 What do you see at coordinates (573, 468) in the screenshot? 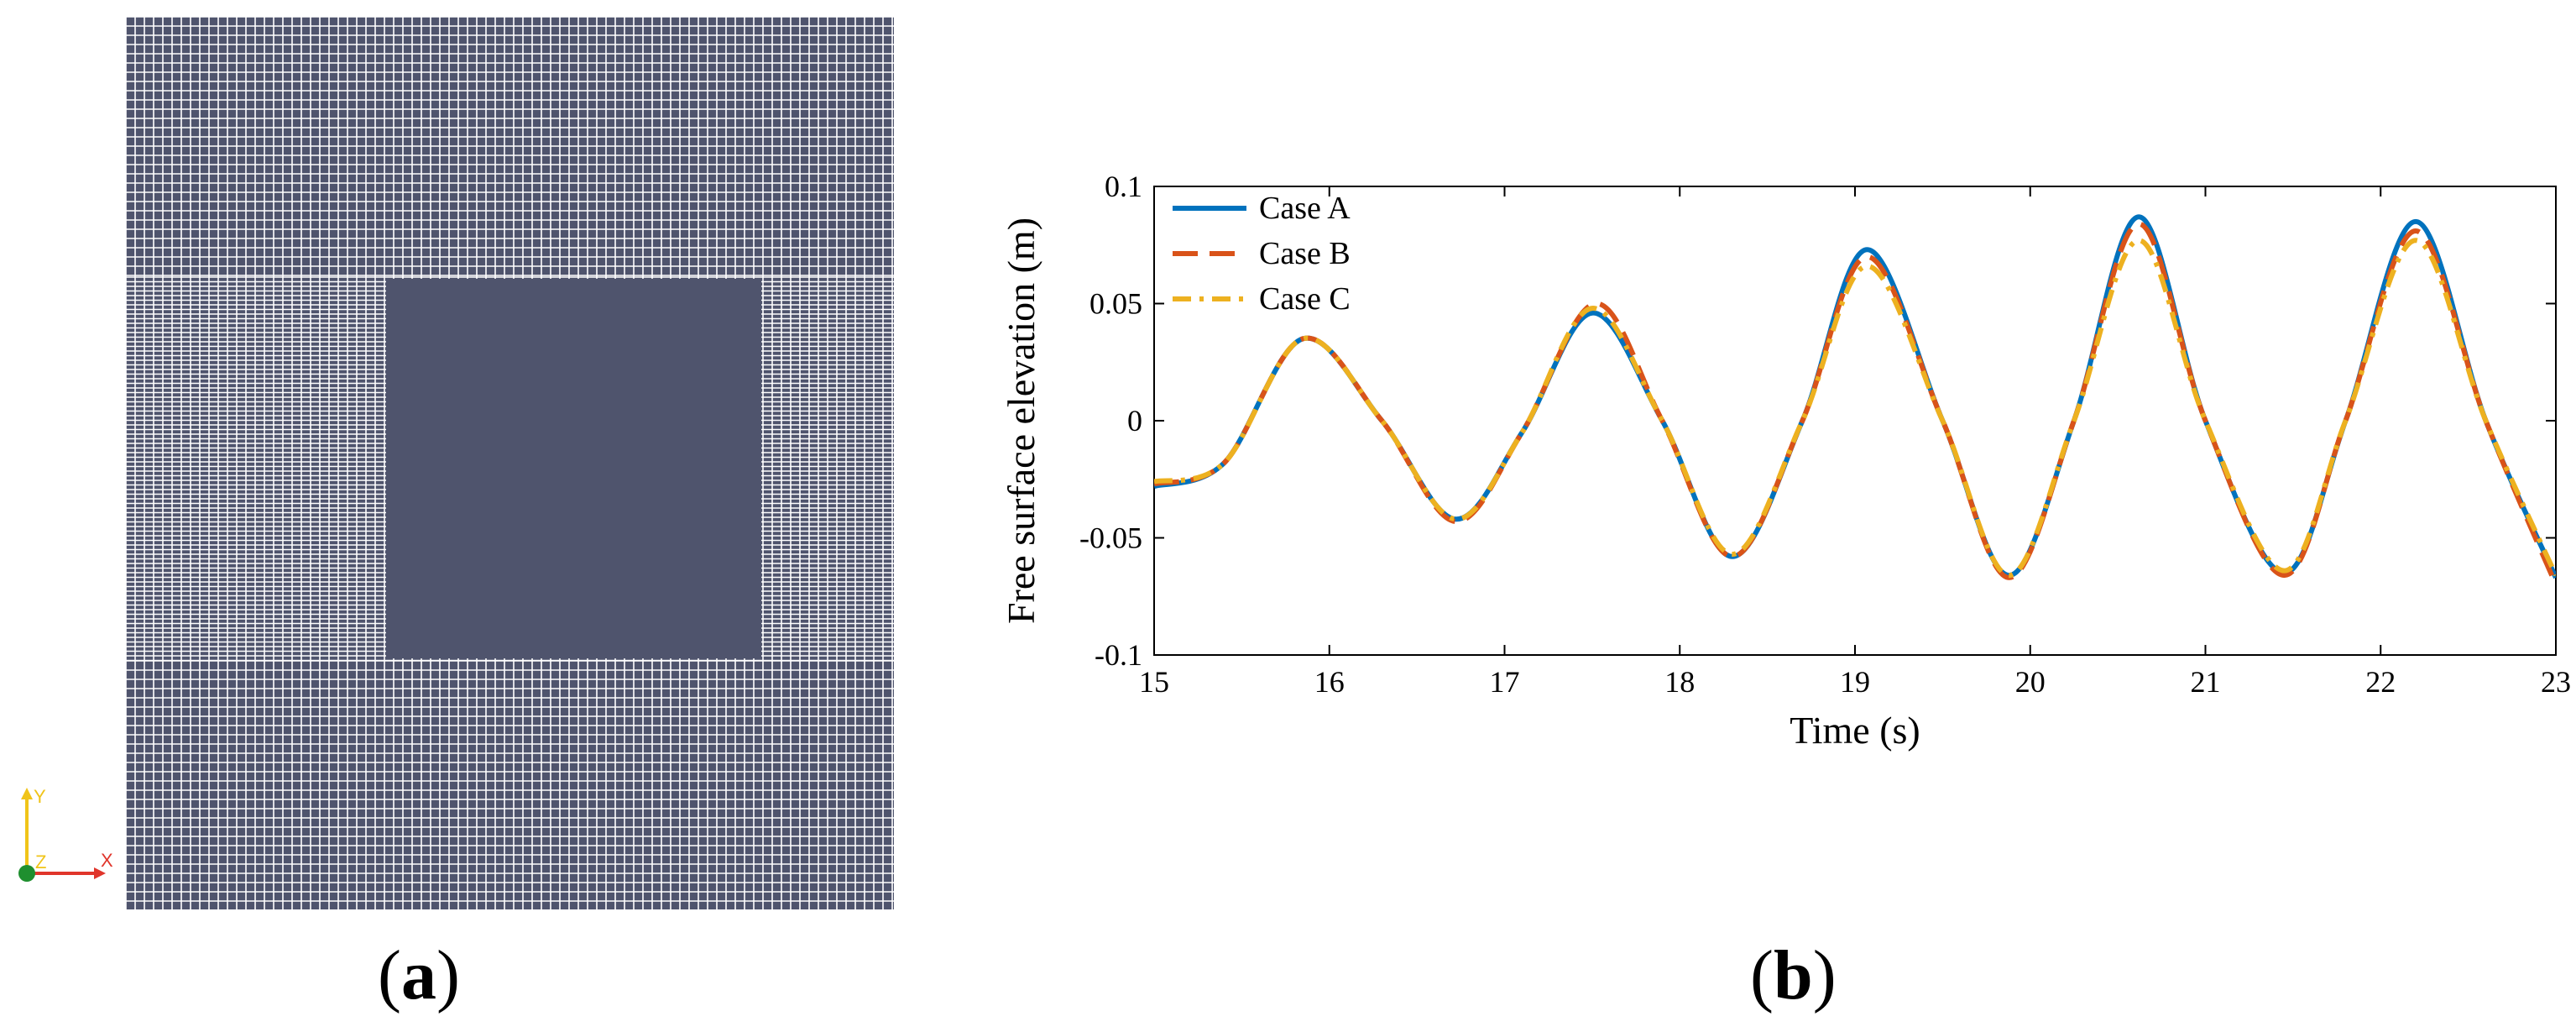
I see `structure-block` at bounding box center [573, 468].